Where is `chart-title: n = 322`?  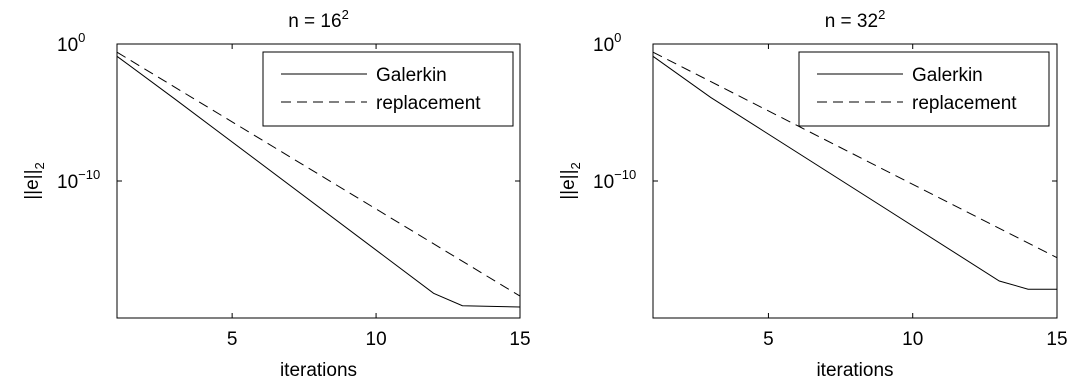
chart-title: n = 322 is located at coordinates (855, 19).